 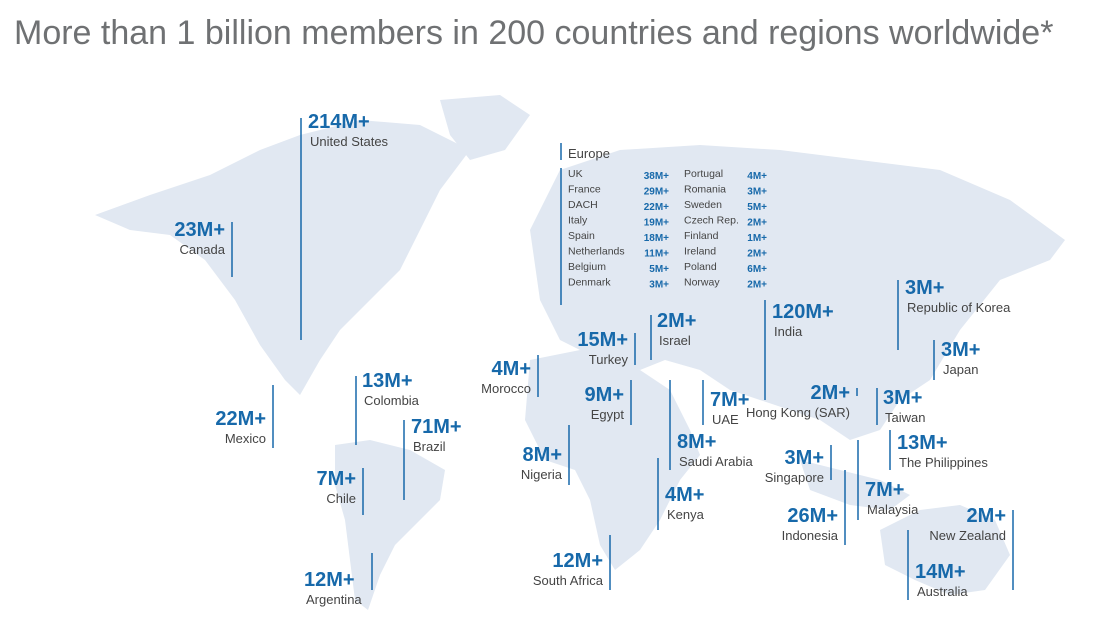 What do you see at coordinates (960, 369) in the screenshot?
I see `country-name: Japan` at bounding box center [960, 369].